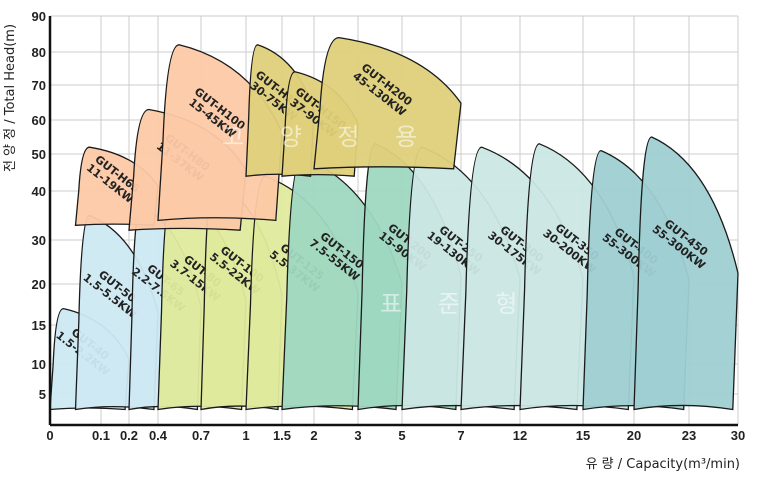 Image resolution: width=761 pixels, height=481 pixels. What do you see at coordinates (401, 435) in the screenshot?
I see `x-tick-label: 5` at bounding box center [401, 435].